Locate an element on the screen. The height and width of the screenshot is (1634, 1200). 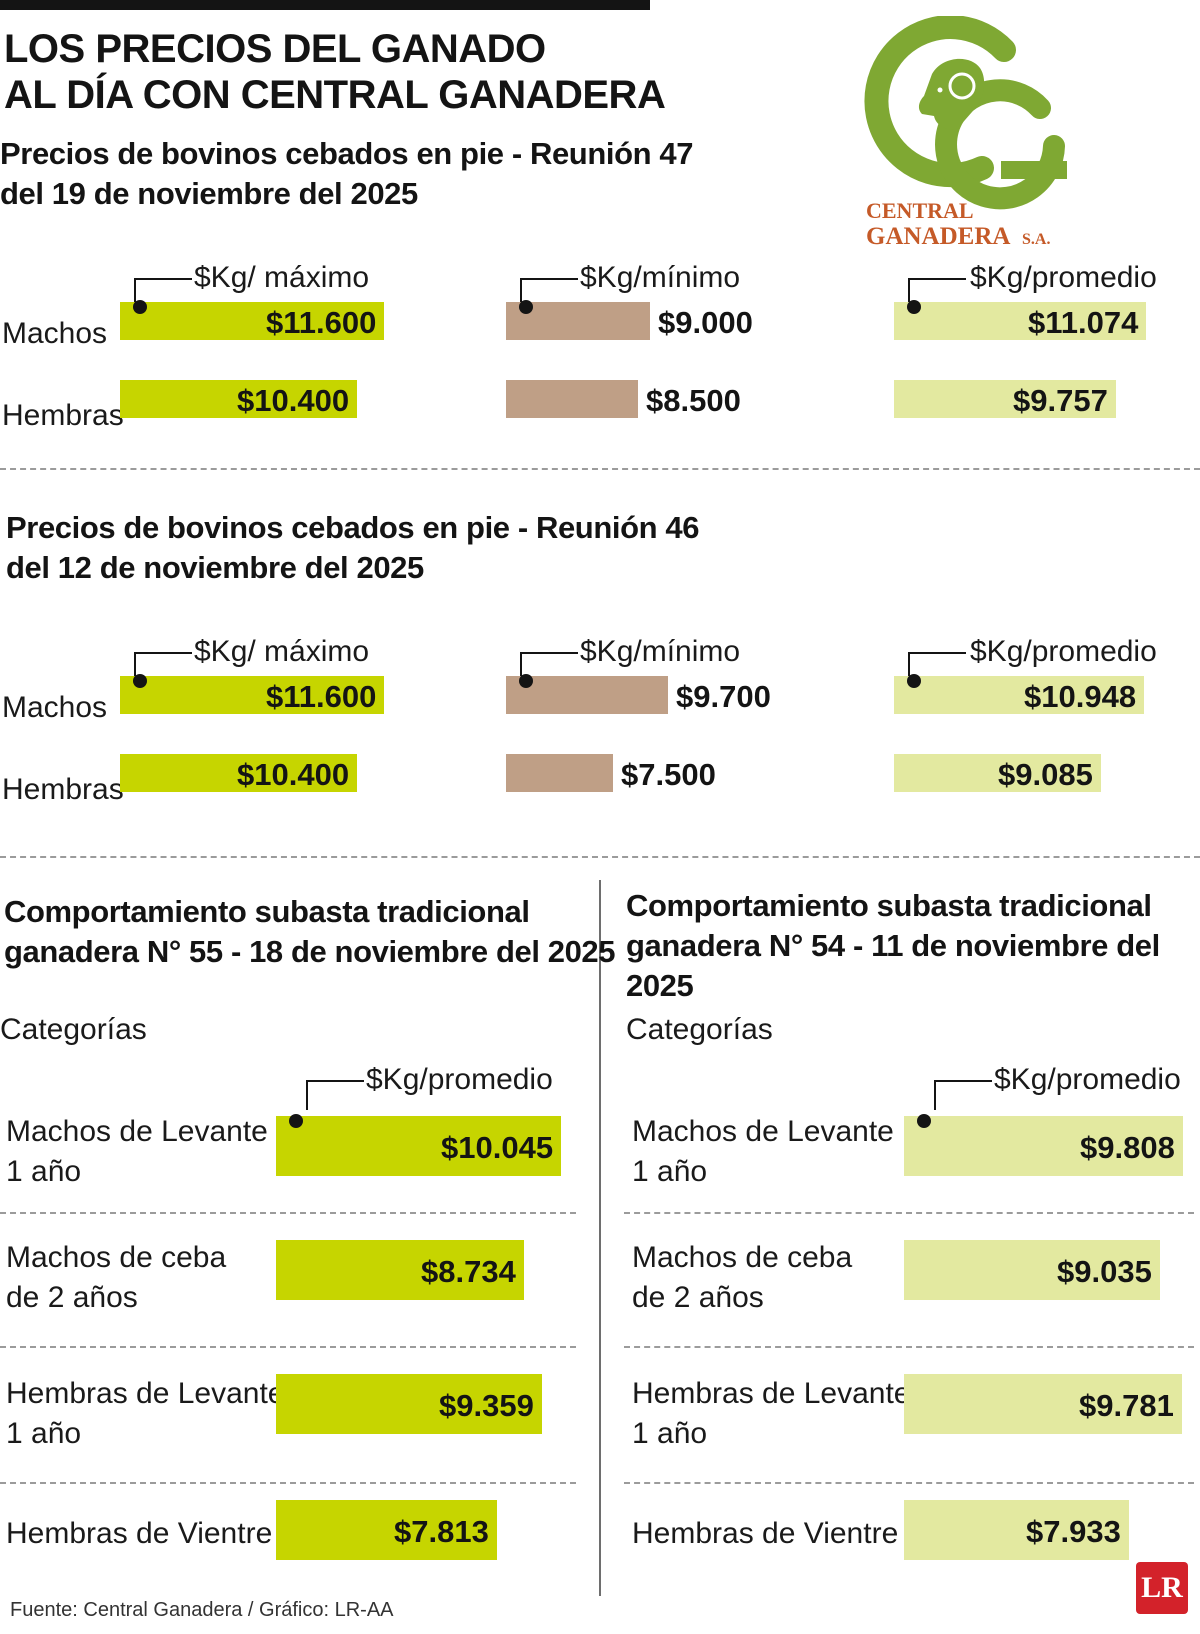
chart-1-title-line-2: del 19 de noviembre del 2025 is located at coordinates (209, 193).